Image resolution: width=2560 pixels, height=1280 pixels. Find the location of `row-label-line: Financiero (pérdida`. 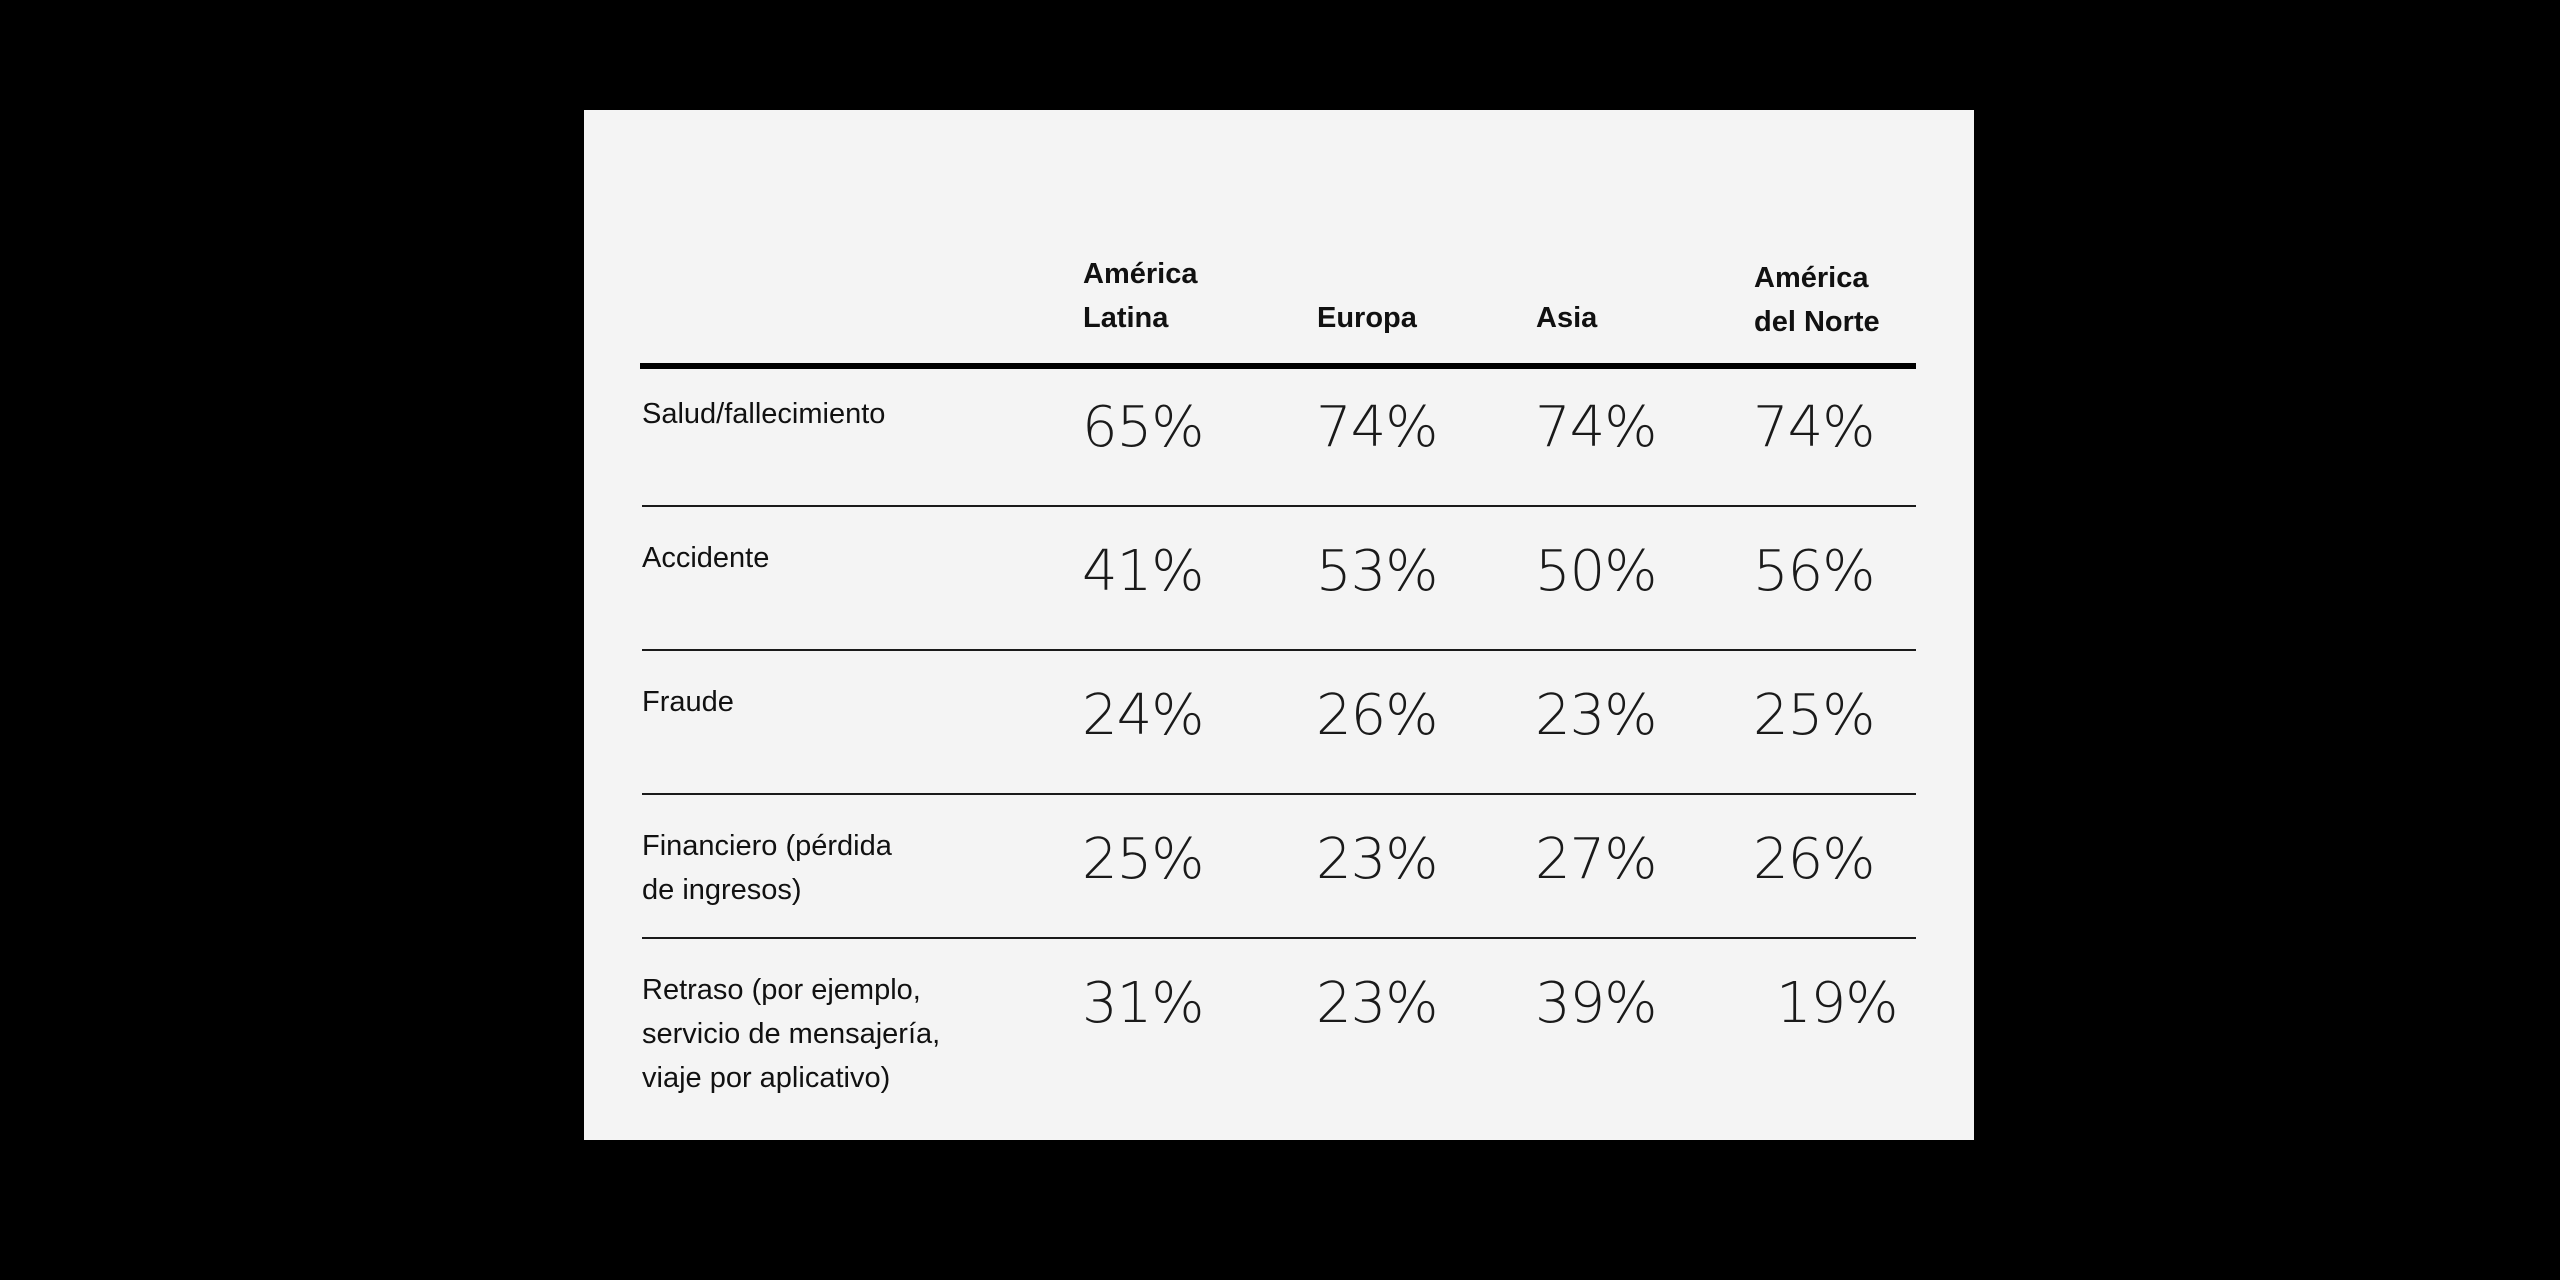

row-label-line: Financiero (pérdida is located at coordinates (767, 846).